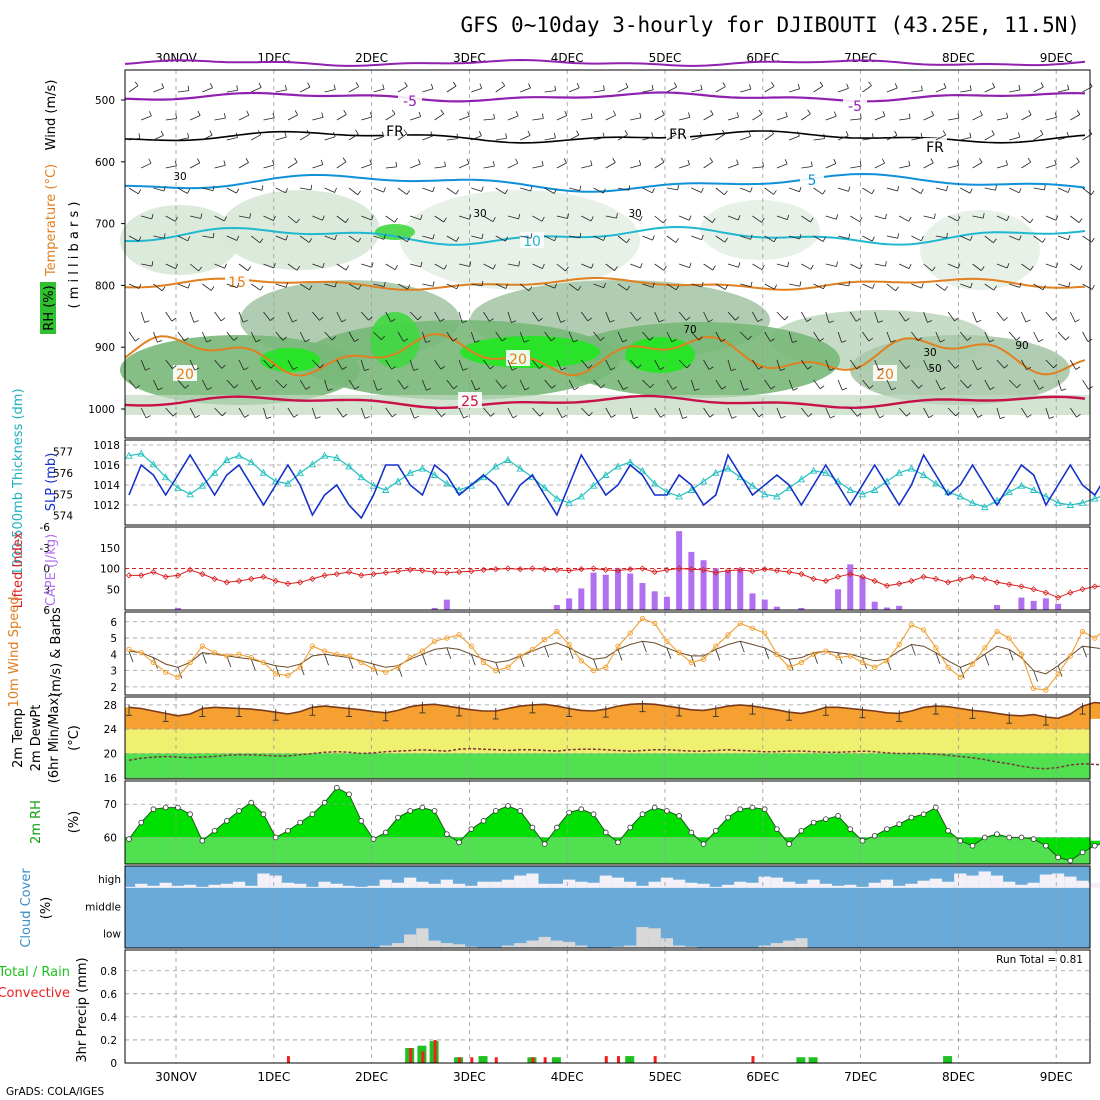 This screenshot has width=1100, height=1100. What do you see at coordinates (288, 1059) in the screenshot?
I see `convective-bar` at bounding box center [288, 1059].